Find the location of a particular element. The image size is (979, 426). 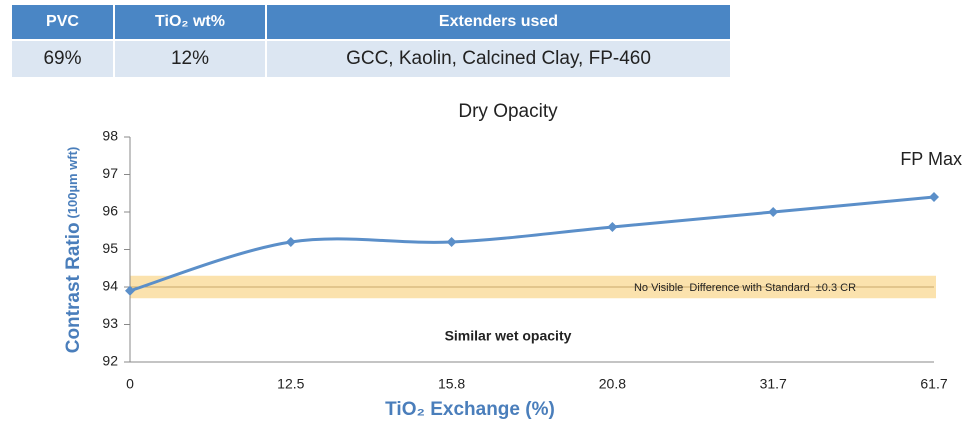

y-axis-label-unit: (100µm wft) is located at coordinates (72, 183).